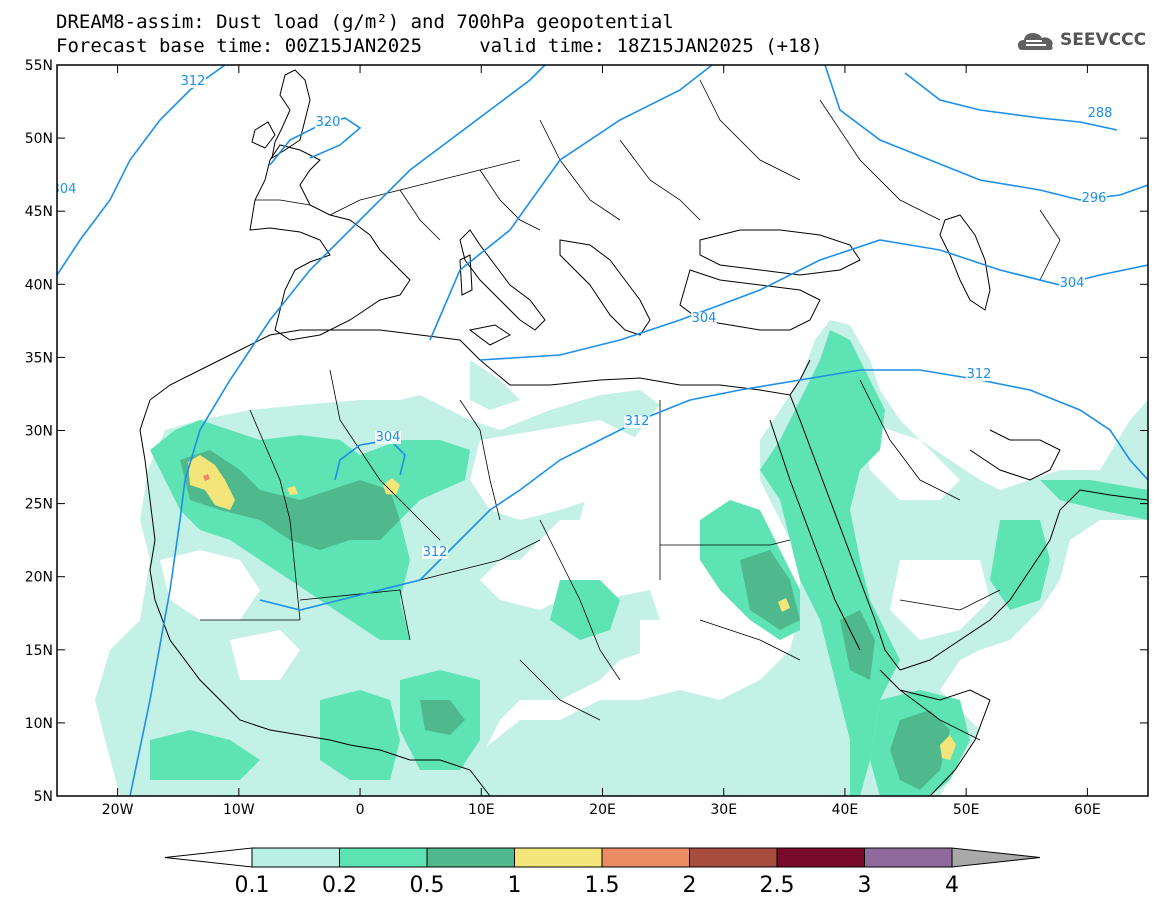  I want to click on colorbar-label: 0.2, so click(339, 885).